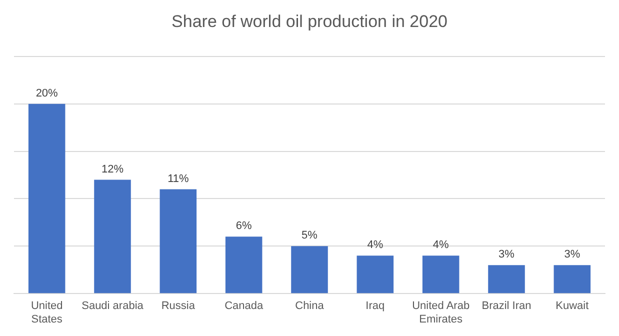  Describe the element at coordinates (47, 93) in the screenshot. I see `data-label: 20%` at that location.